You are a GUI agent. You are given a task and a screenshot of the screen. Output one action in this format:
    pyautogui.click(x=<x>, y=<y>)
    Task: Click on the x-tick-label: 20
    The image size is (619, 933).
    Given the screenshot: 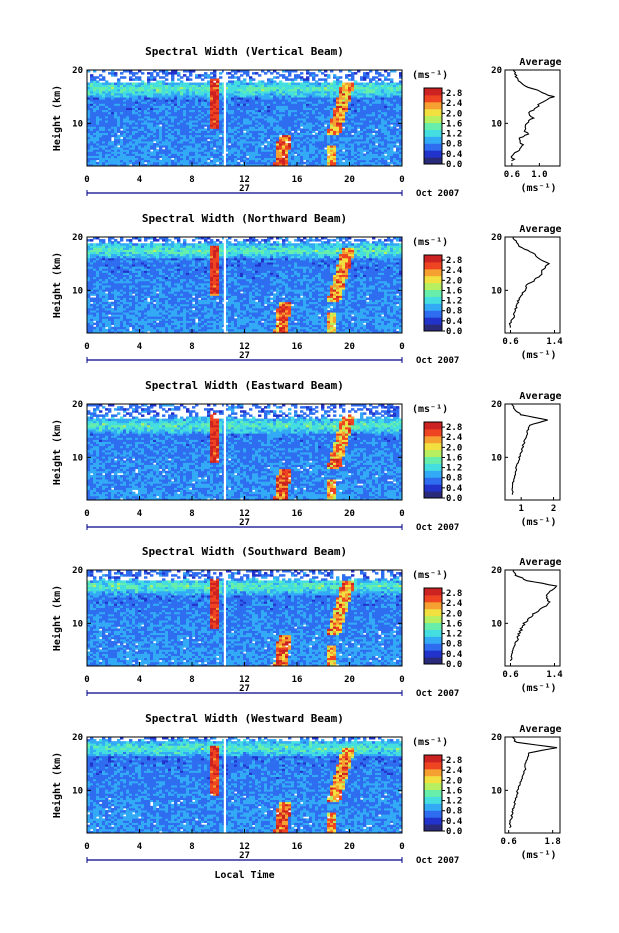 What is the action you would take?
    pyautogui.click(x=349, y=180)
    